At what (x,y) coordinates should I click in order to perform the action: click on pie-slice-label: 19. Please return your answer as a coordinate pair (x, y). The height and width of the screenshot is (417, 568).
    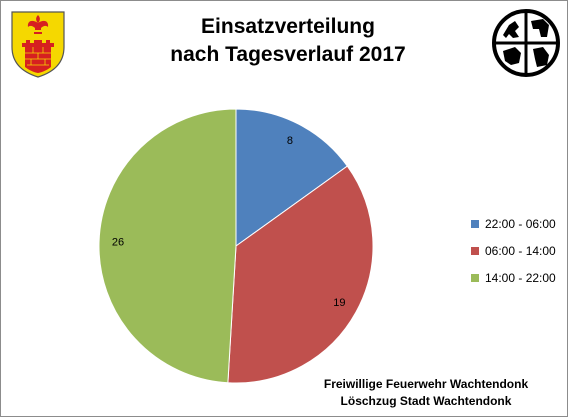
    Looking at the image, I should click on (339, 303).